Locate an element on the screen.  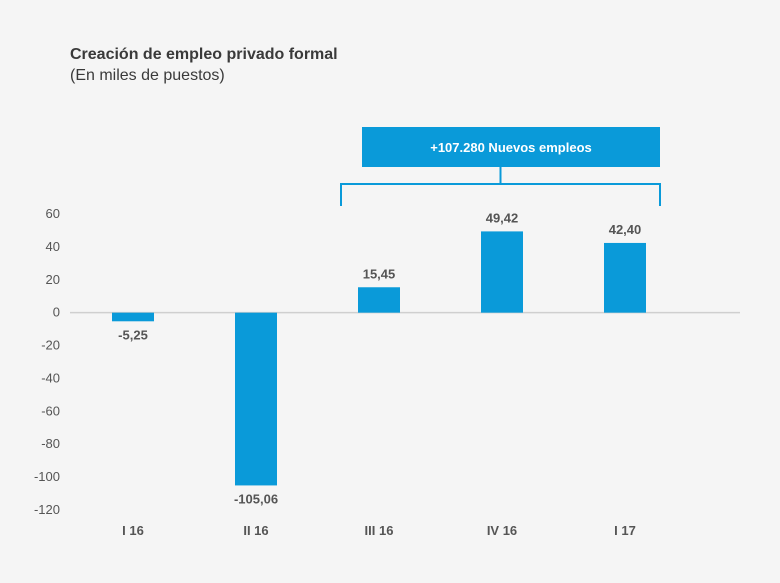
chart-subtitle: (En miles de puestos) is located at coordinates (147, 75).